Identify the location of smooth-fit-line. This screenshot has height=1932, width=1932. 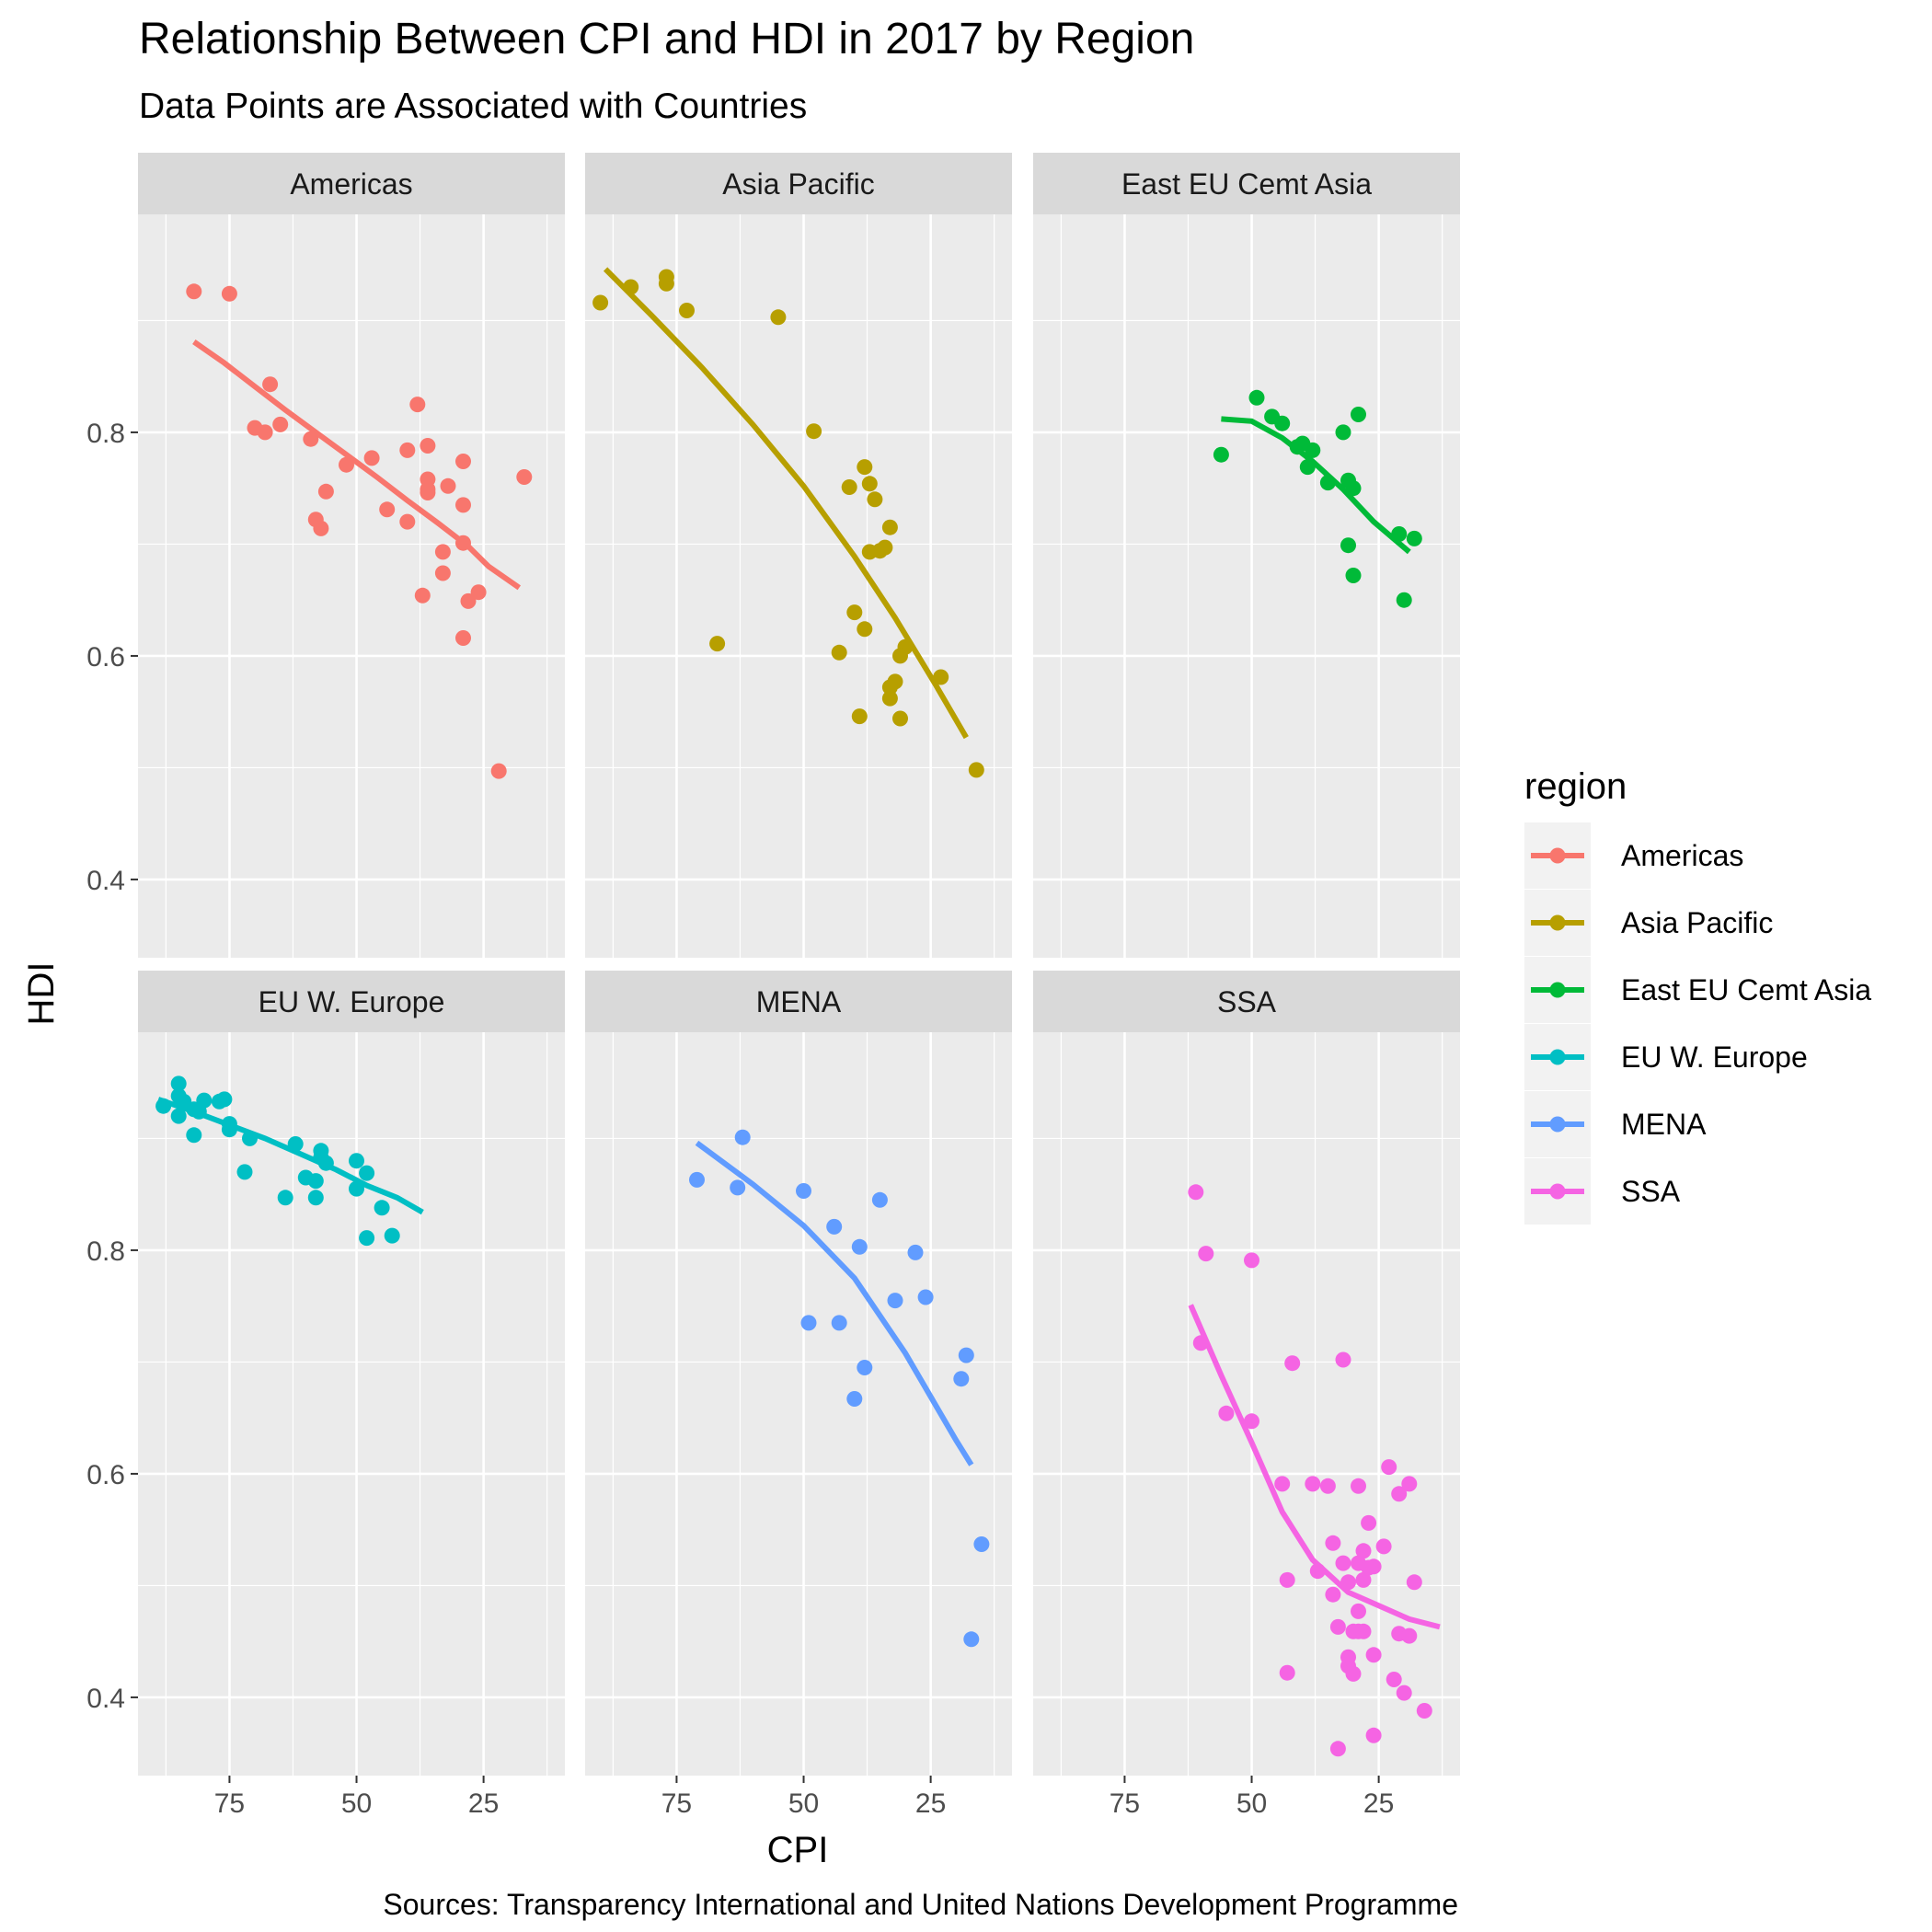
(1314, 1467).